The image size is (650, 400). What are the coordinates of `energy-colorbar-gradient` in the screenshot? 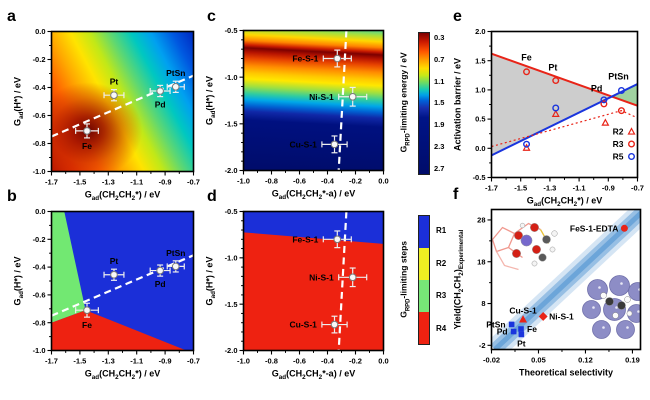 It's located at (424, 103).